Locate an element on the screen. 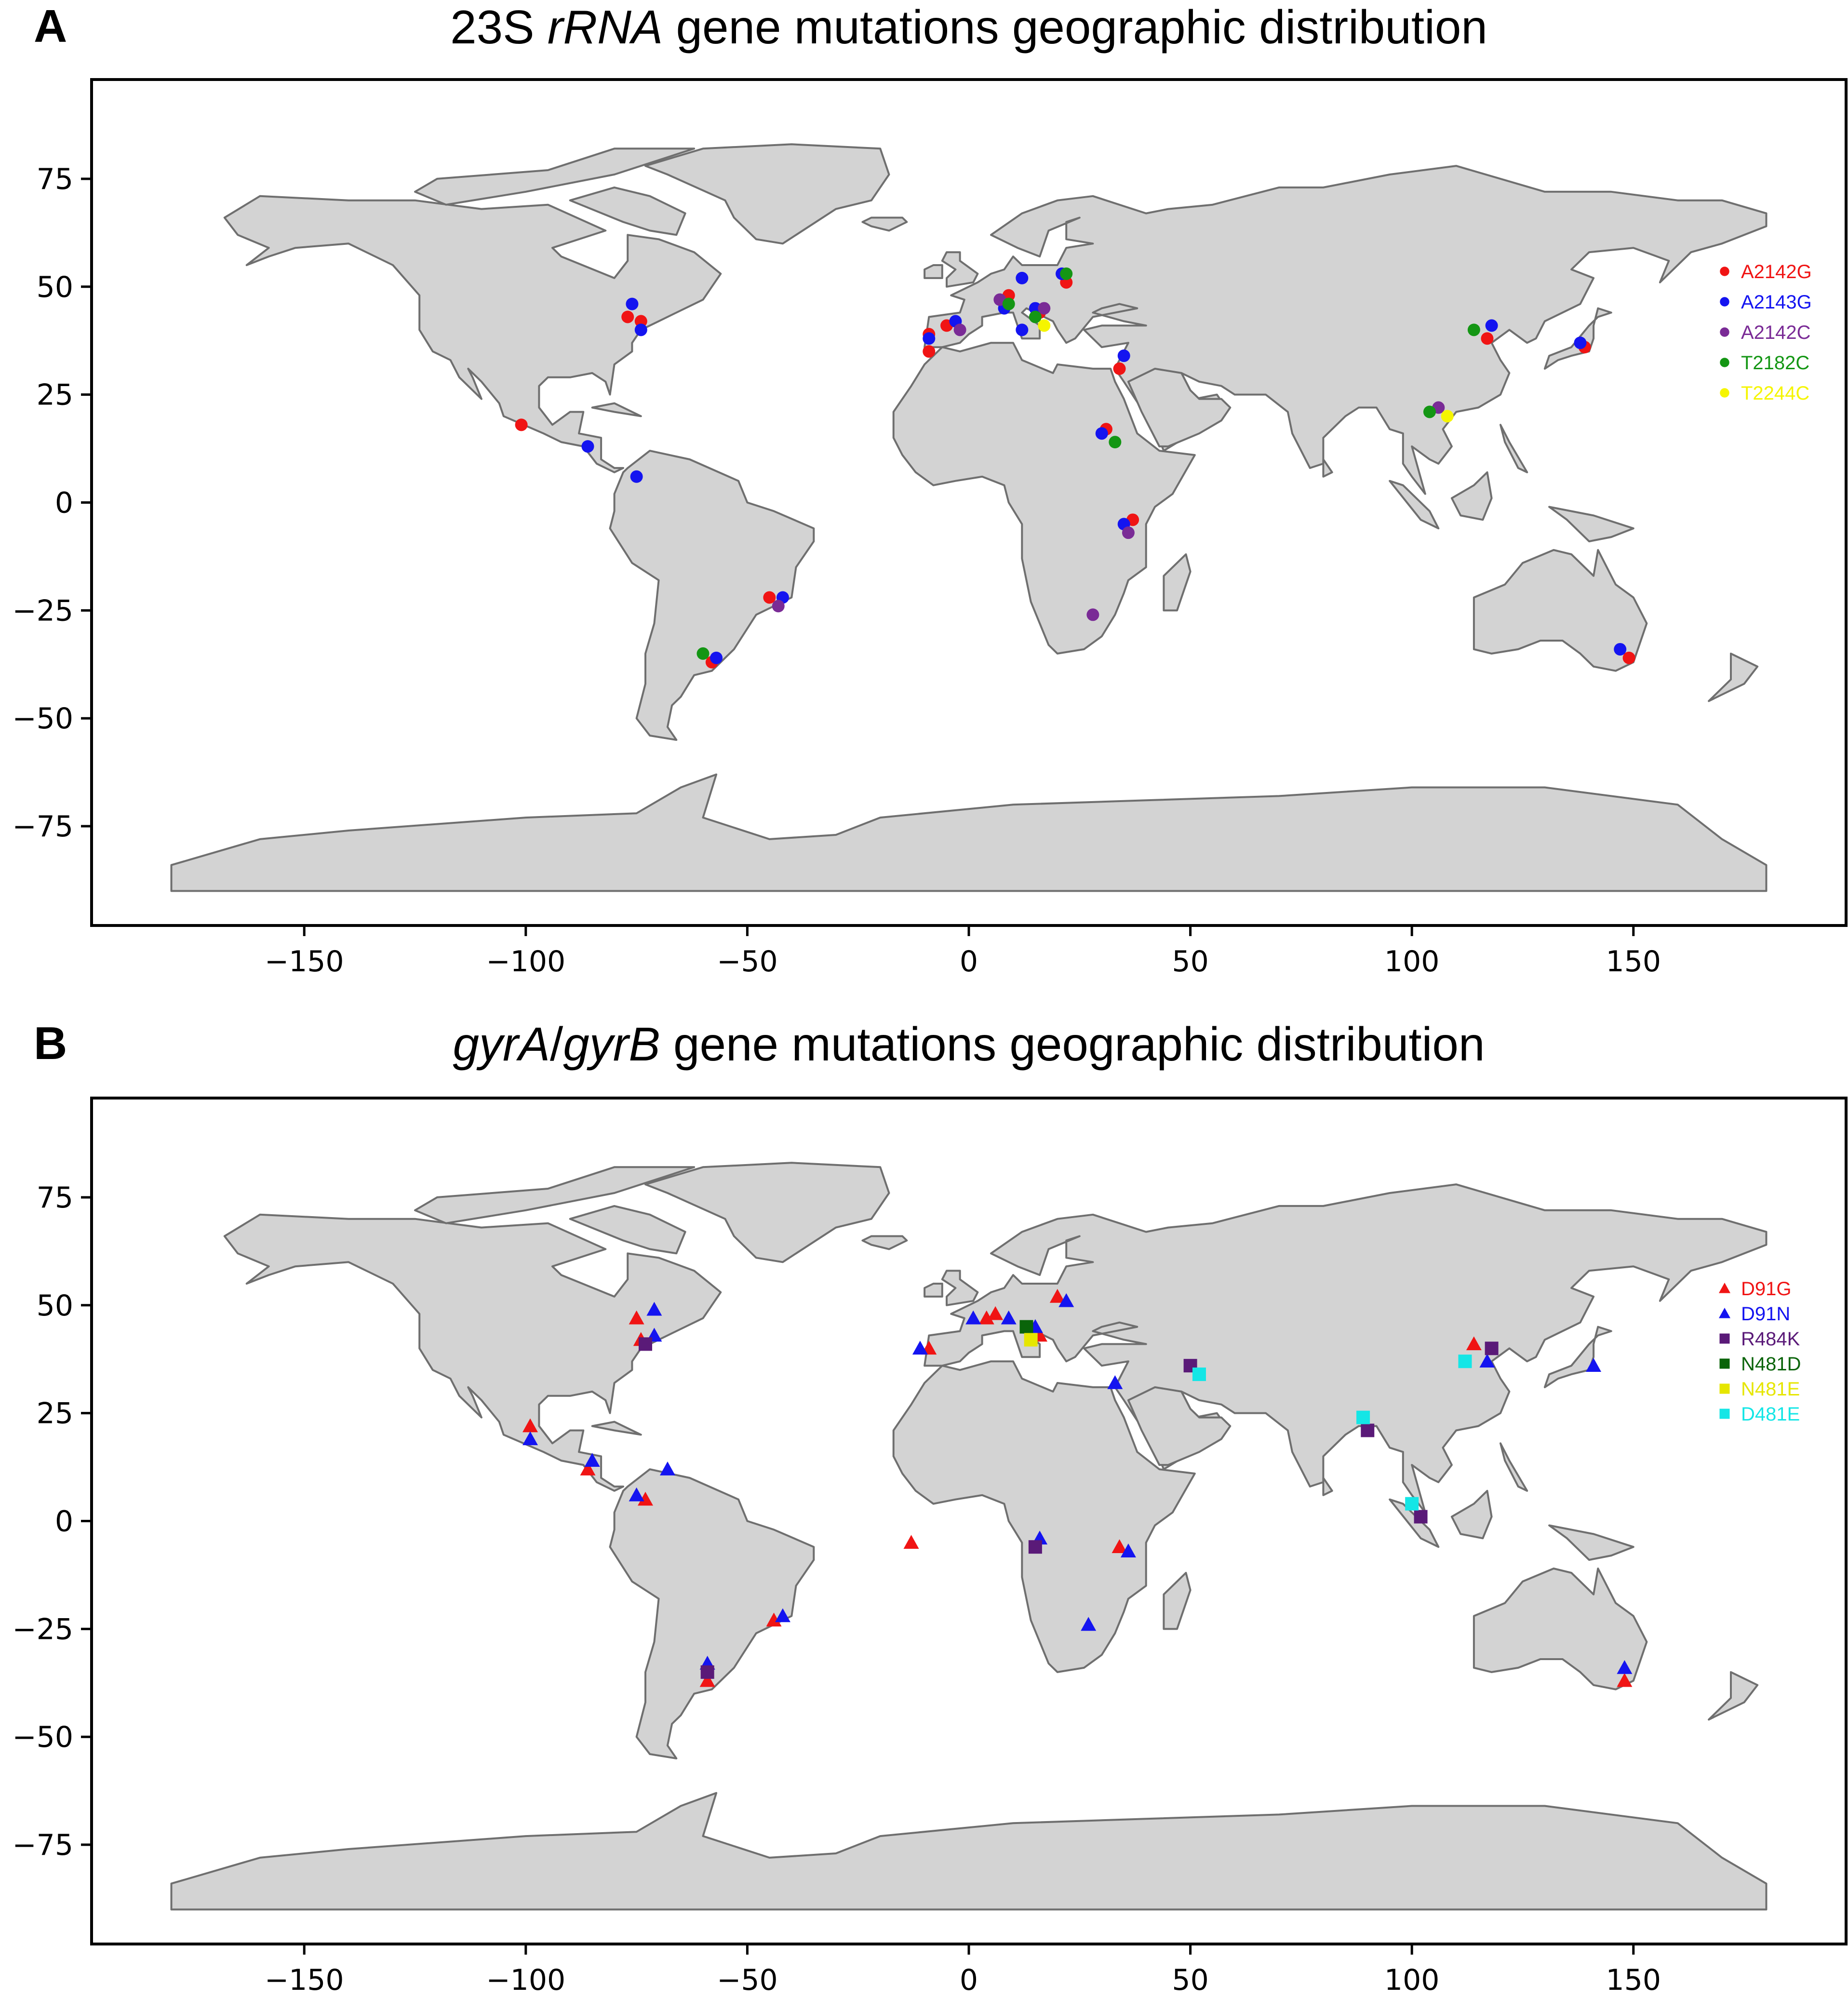 Image resolution: width=1848 pixels, height=1998 pixels. x-tick-label: −100 is located at coordinates (525, 1980).